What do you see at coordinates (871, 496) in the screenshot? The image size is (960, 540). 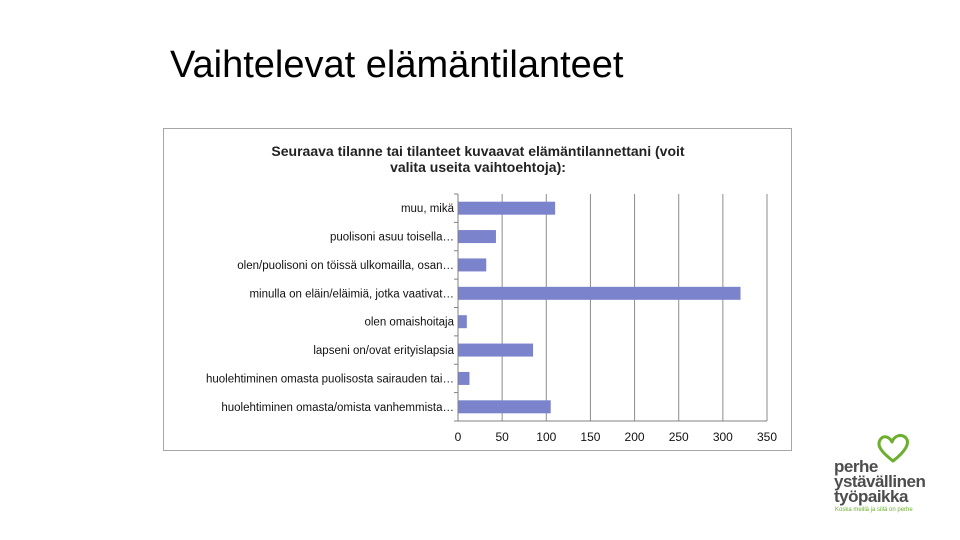 I see `logo-word: työpaikka` at bounding box center [871, 496].